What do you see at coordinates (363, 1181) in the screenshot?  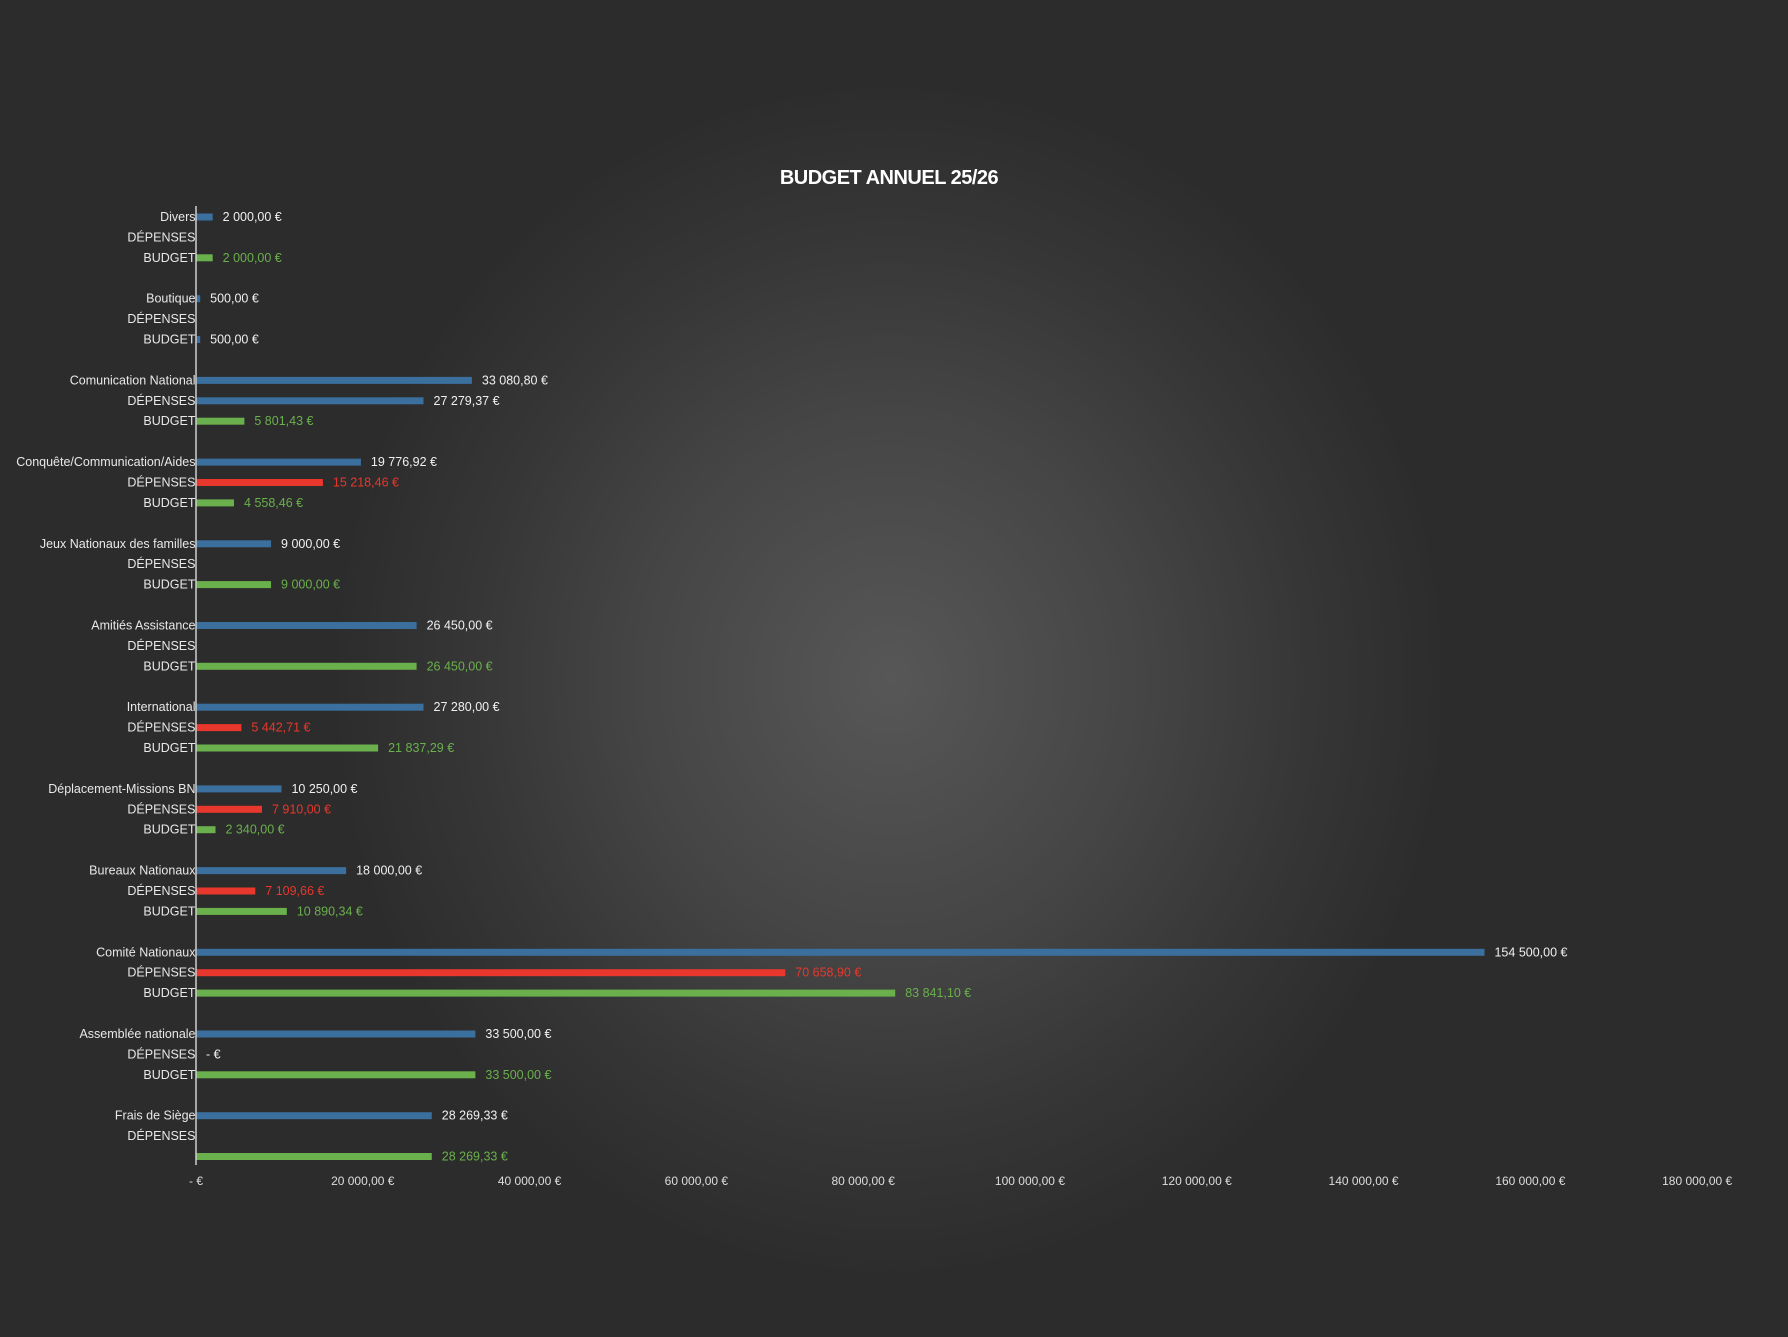 I see `x-tick-label: 20 000,00 €` at bounding box center [363, 1181].